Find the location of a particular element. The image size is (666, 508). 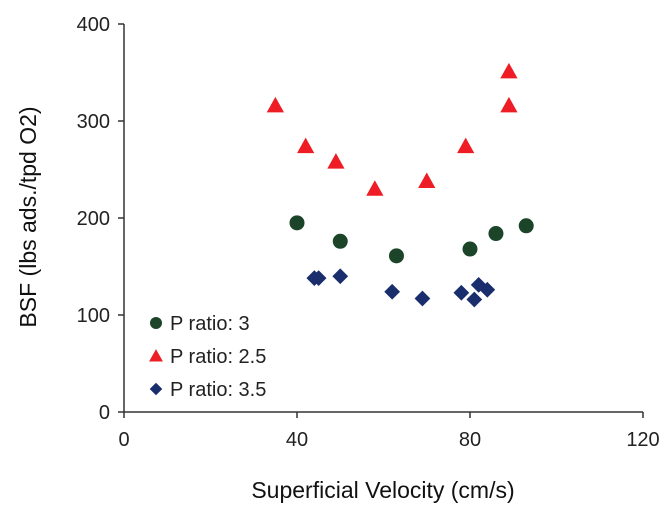

legend-marker-diamond is located at coordinates (156, 389).